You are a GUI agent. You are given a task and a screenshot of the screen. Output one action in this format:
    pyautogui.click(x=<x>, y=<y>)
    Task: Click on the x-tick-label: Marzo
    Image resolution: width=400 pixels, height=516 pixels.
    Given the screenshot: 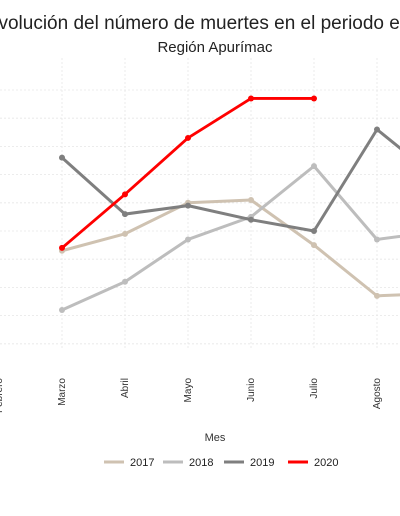 What is the action you would take?
    pyautogui.click(x=62, y=392)
    